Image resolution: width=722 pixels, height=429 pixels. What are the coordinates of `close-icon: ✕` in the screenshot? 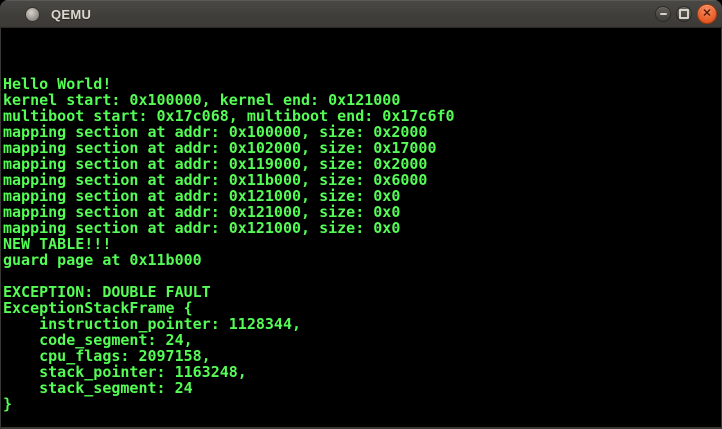 It's located at (707, 13).